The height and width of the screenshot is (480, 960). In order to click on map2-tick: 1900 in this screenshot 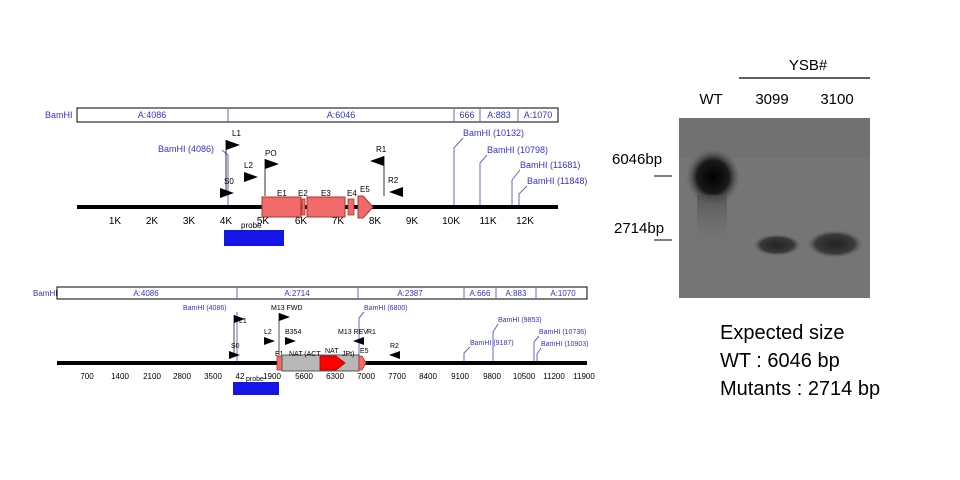, I will do `click(272, 376)`.